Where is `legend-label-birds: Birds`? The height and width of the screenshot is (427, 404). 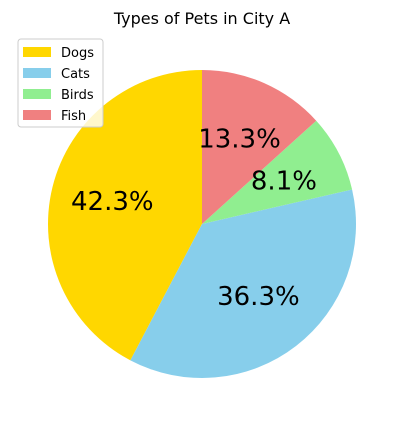 legend-label-birds: Birds is located at coordinates (77, 95).